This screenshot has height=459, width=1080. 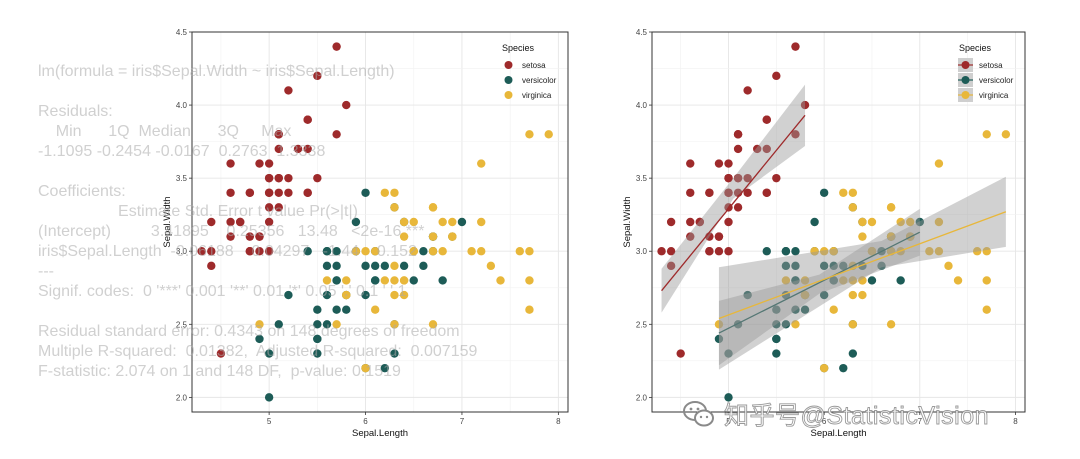 What do you see at coordinates (728, 421) in the screenshot?
I see `x-tick-label: 5` at bounding box center [728, 421].